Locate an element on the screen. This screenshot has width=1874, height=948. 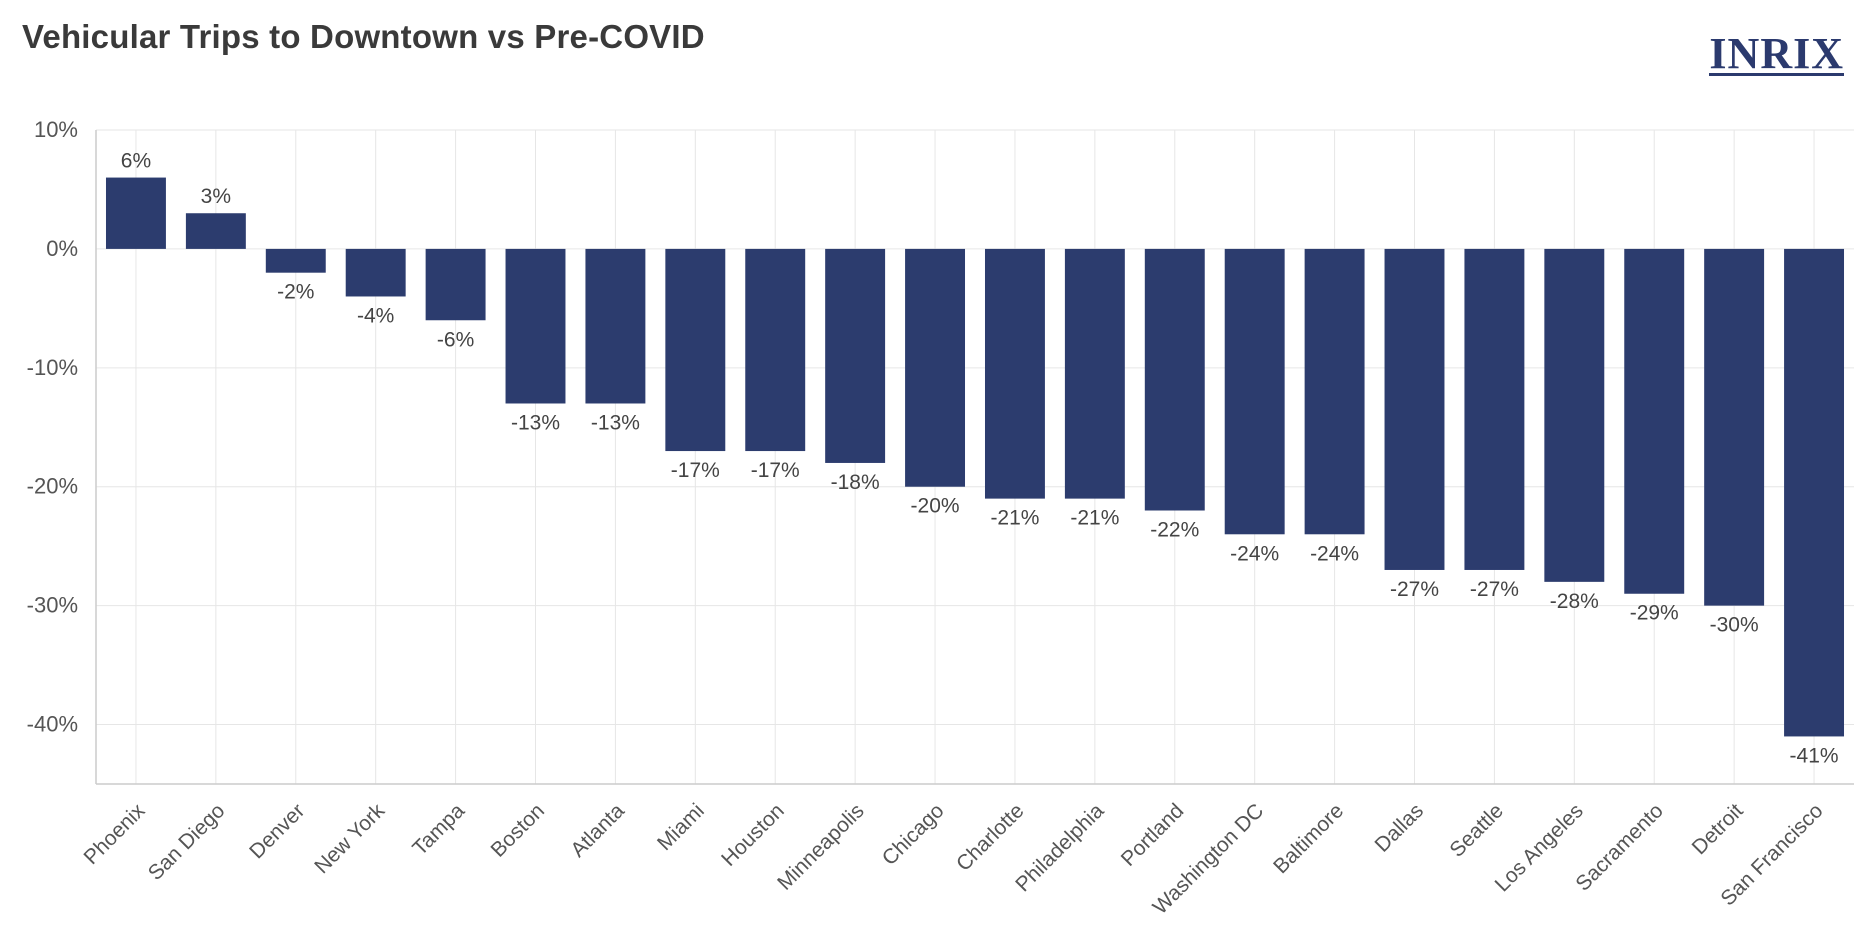
bar-value-label: -6% is located at coordinates (455, 339).